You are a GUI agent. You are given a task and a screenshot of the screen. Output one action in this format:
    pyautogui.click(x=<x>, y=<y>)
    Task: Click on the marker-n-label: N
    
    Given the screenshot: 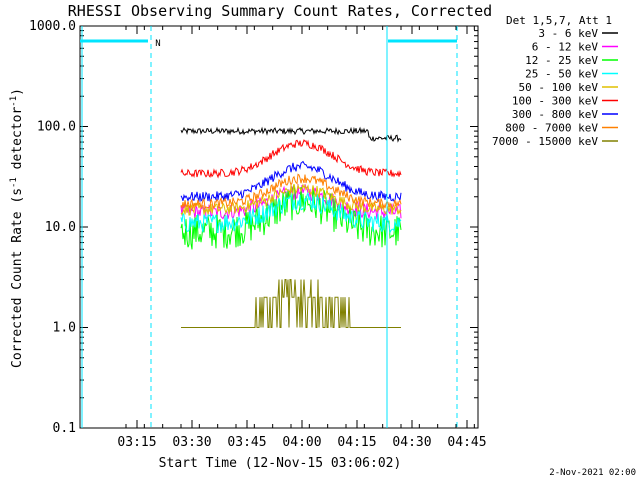 What is the action you would take?
    pyautogui.click(x=157, y=44)
    